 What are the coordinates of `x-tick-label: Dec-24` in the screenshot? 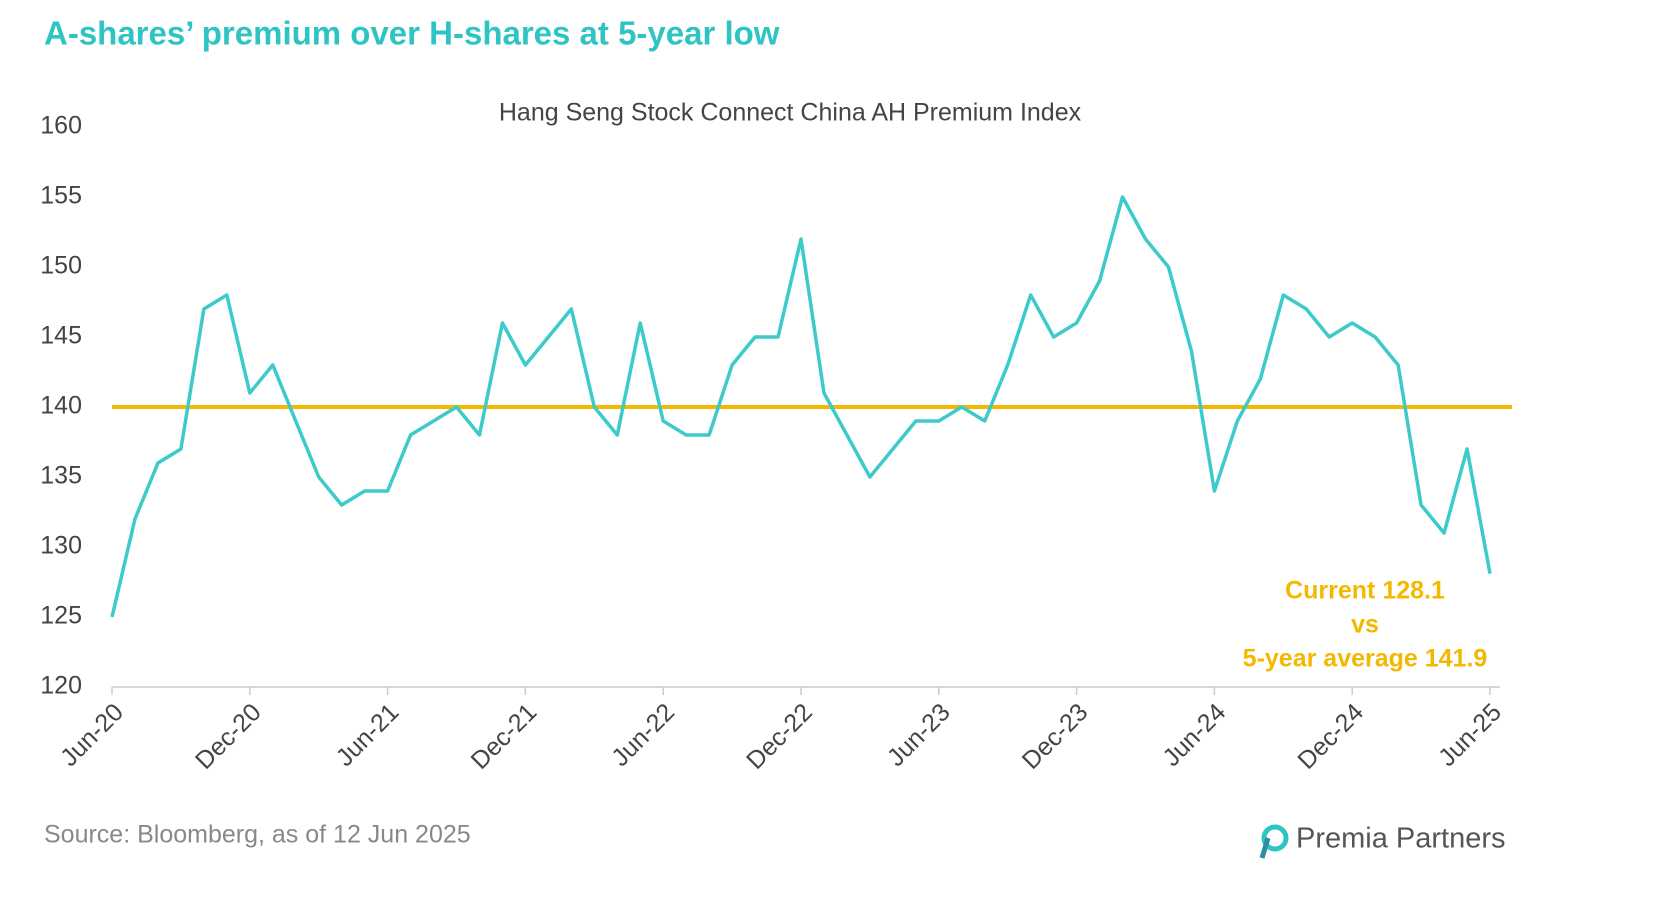 It's located at (1330, 736).